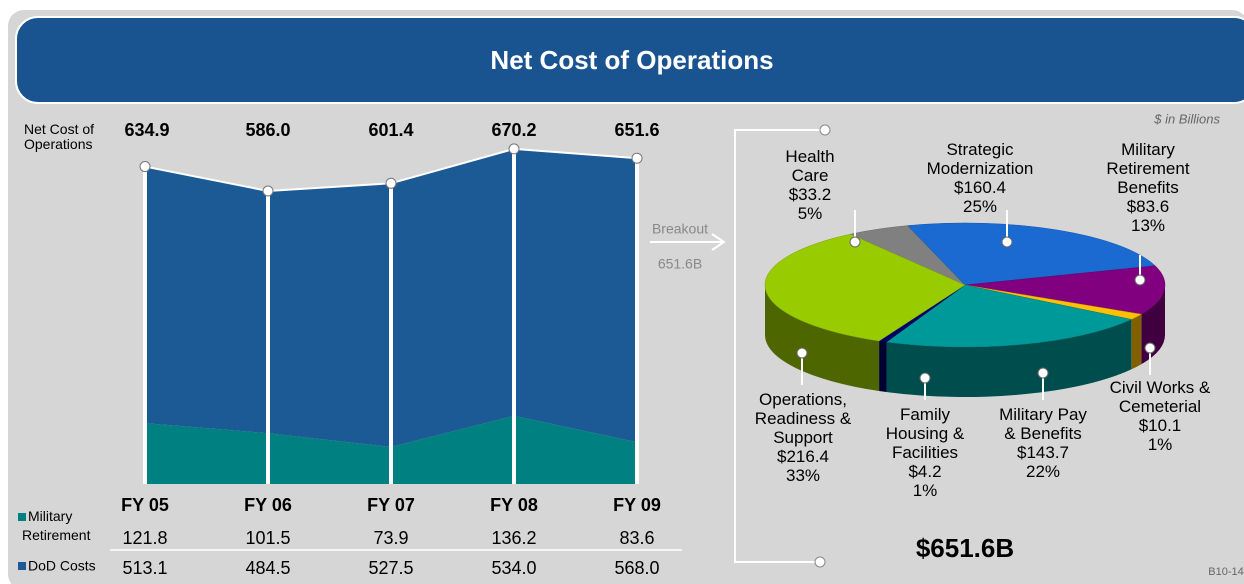 Image resolution: width=1244 pixels, height=584 pixels. Describe the element at coordinates (1225, 572) in the screenshot. I see `footer: B10-14` at that location.